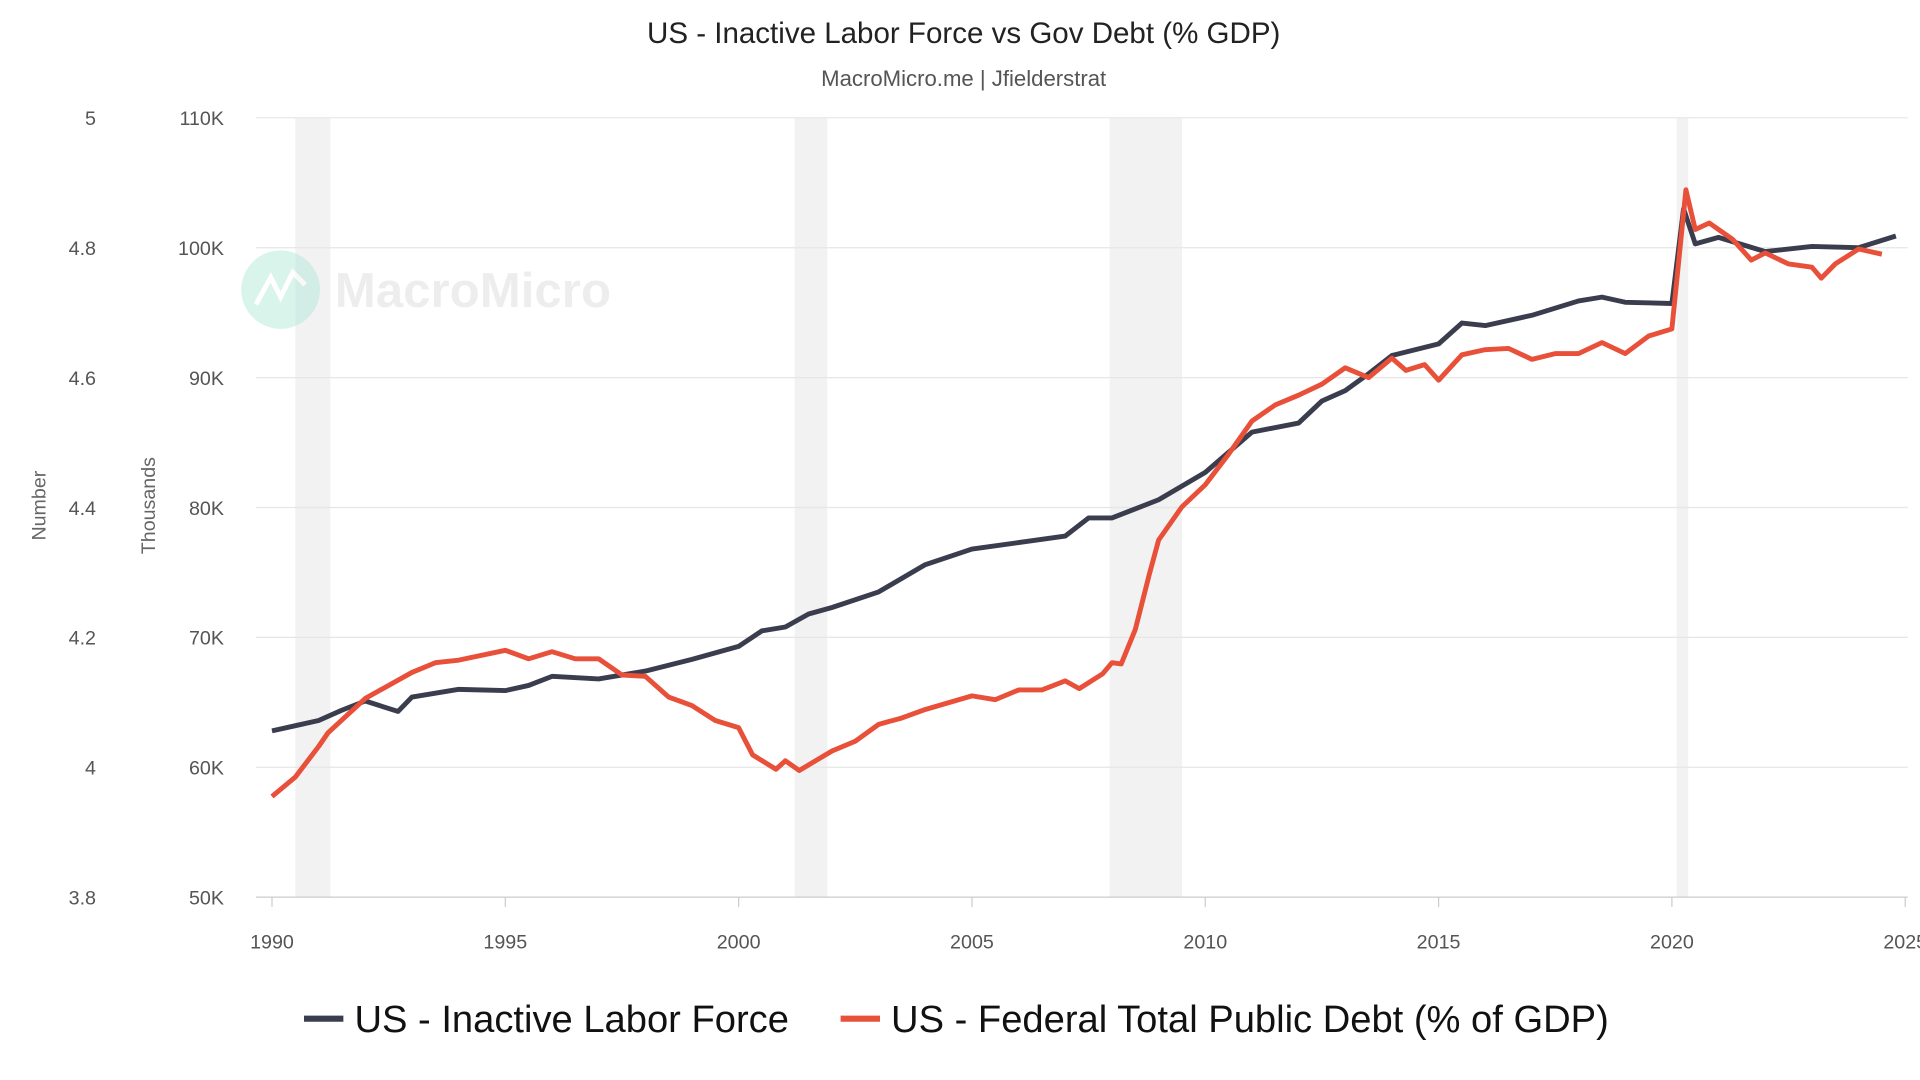  What do you see at coordinates (972, 943) in the screenshot?
I see `x-tick-label: 2005` at bounding box center [972, 943].